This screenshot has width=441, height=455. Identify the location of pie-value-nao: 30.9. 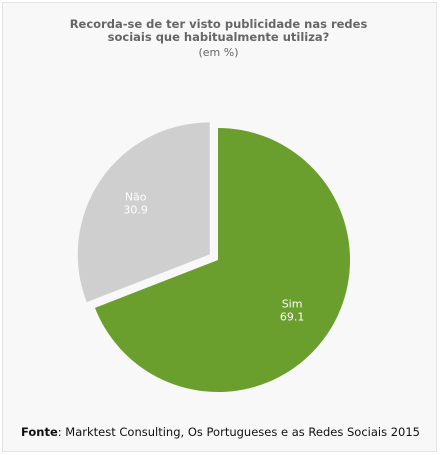
(135, 210).